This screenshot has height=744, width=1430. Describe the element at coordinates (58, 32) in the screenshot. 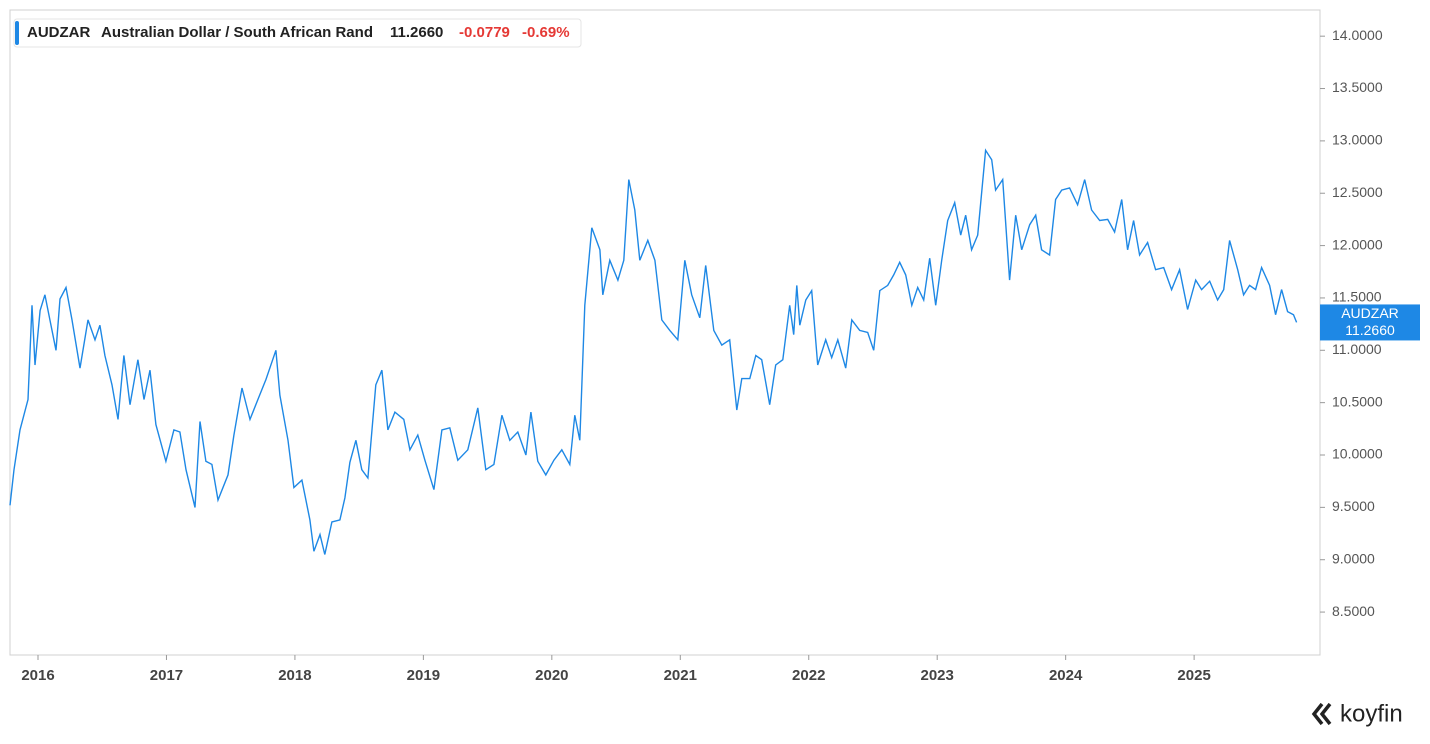

I see `symbol: AUDZAR` at that location.